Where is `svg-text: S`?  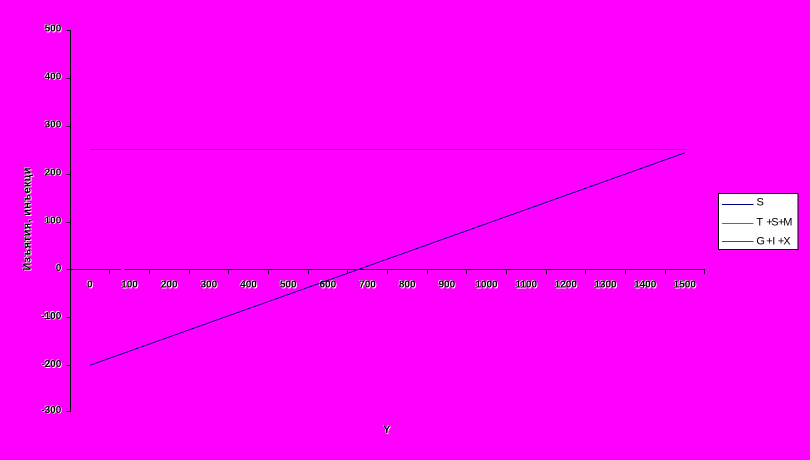
svg-text: S is located at coordinates (760, 203).